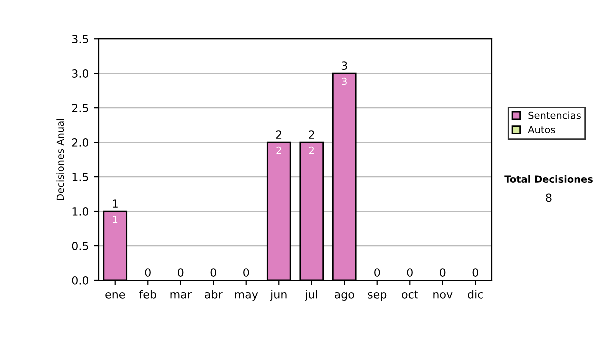  I want to click on x-tick-label: jul, so click(311, 295).